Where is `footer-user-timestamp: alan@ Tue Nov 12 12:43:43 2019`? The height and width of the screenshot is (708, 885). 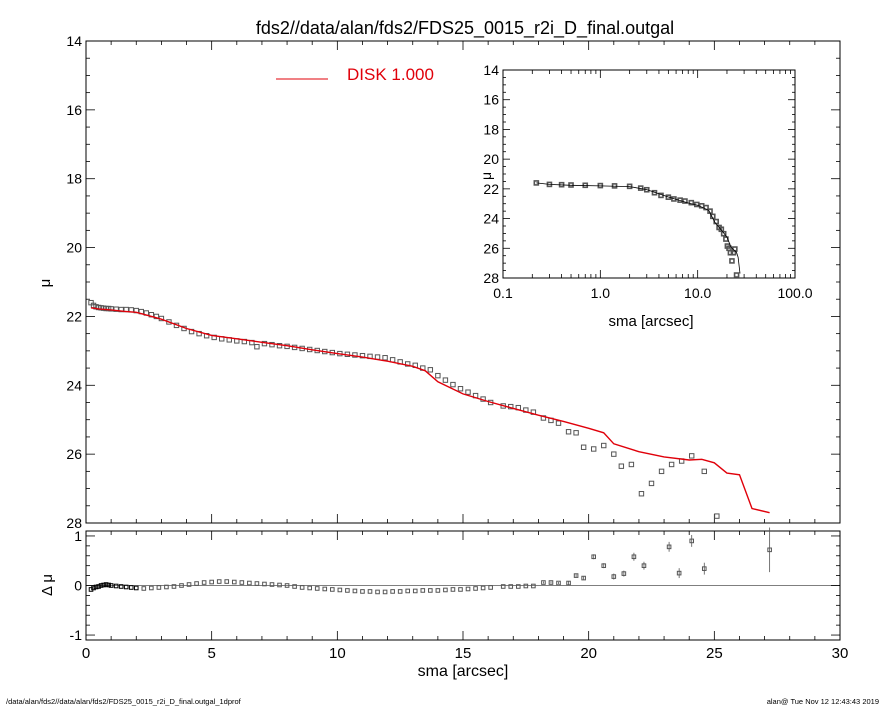 footer-user-timestamp: alan@ Tue Nov 12 12:43:43 2019 is located at coordinates (823, 701).